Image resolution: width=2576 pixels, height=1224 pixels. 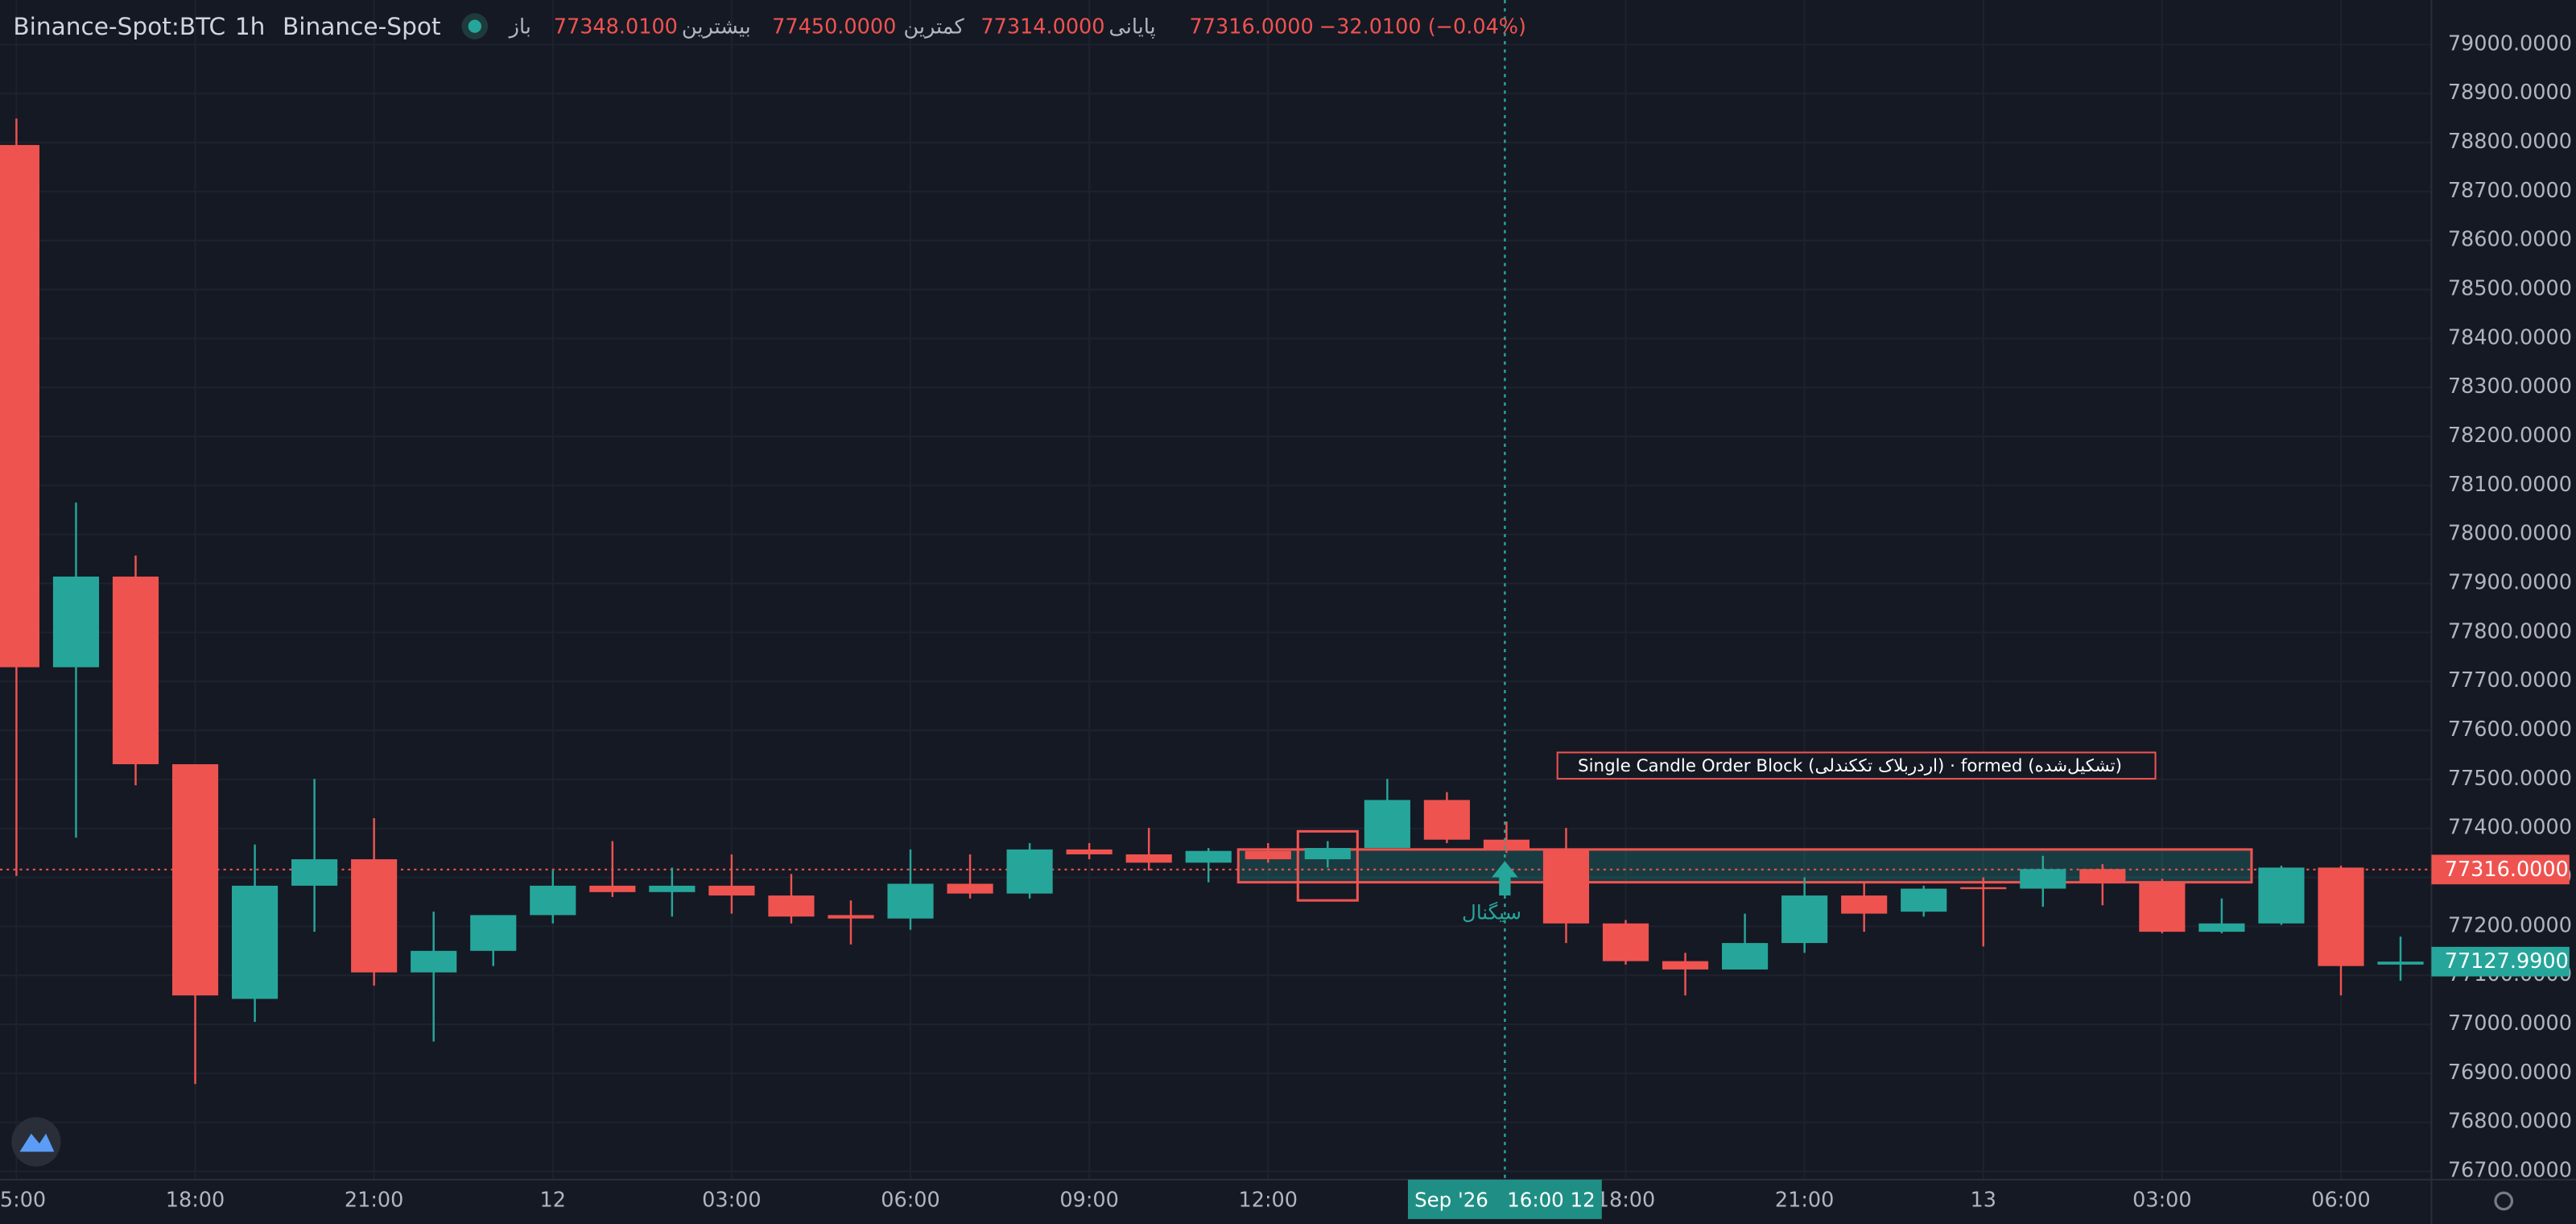 I want to click on y-tick-label: 78800.0000, so click(x=2510, y=142).